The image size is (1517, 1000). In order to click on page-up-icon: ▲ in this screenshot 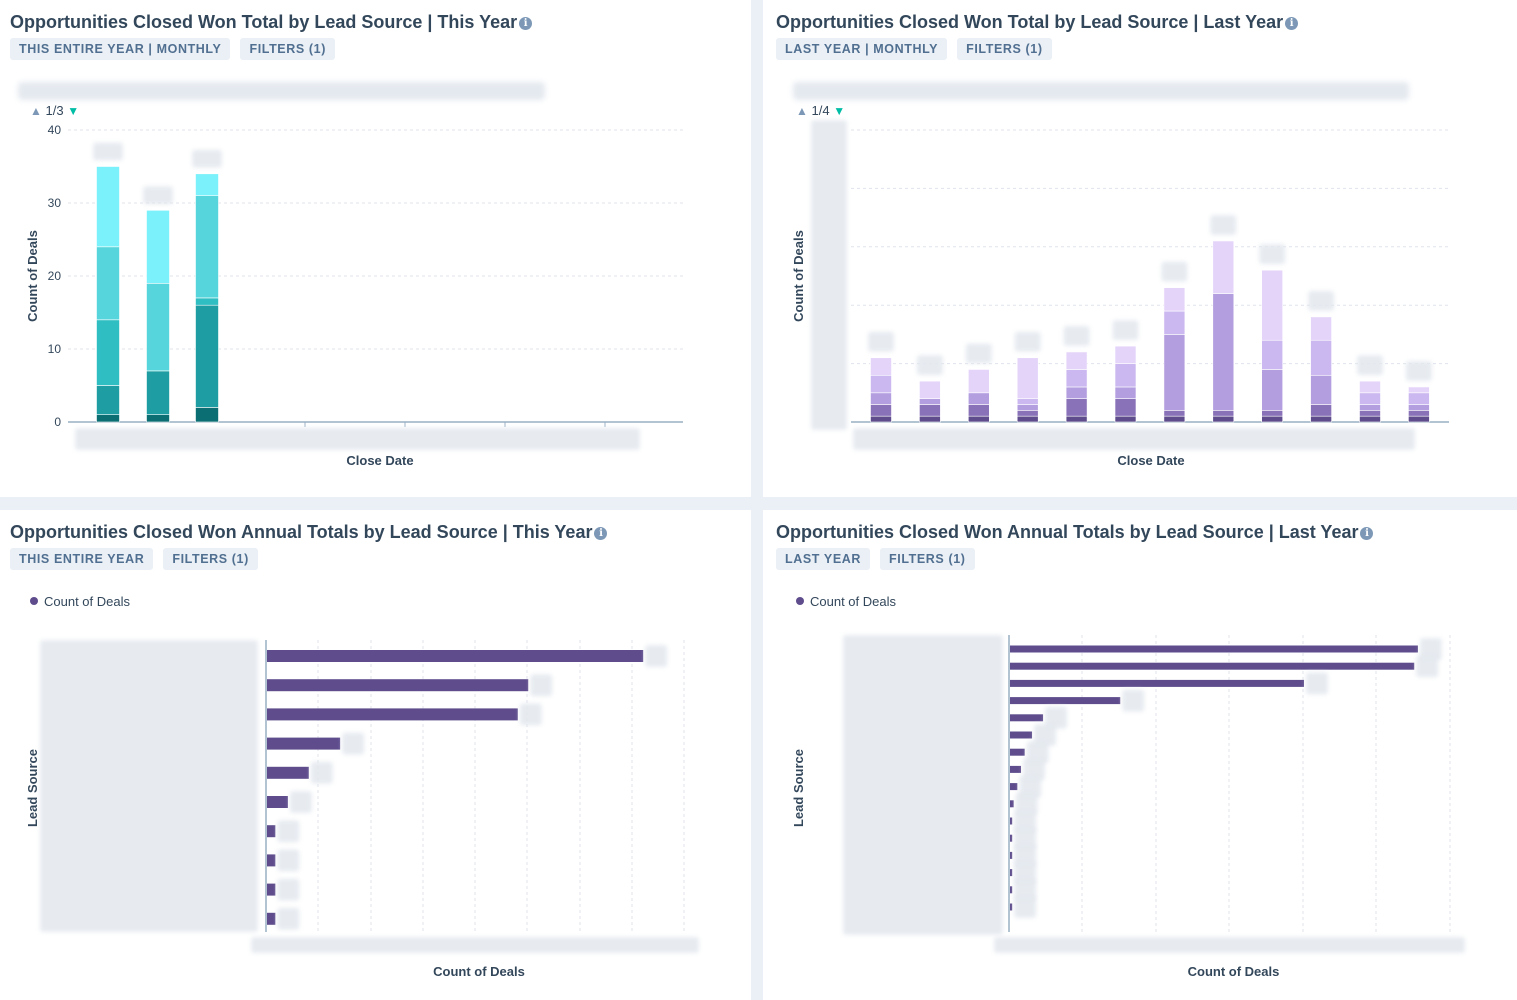, I will do `click(802, 111)`.